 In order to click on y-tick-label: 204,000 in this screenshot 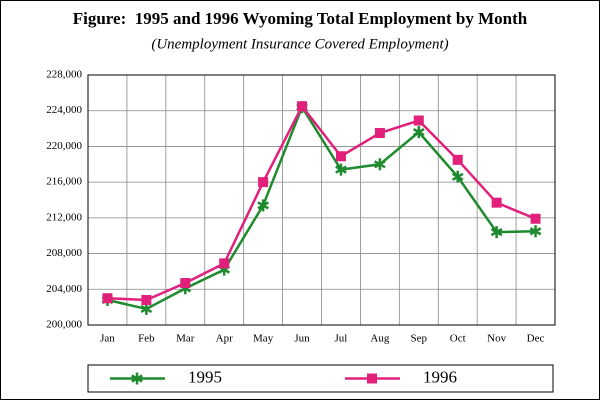, I will do `click(64, 289)`.